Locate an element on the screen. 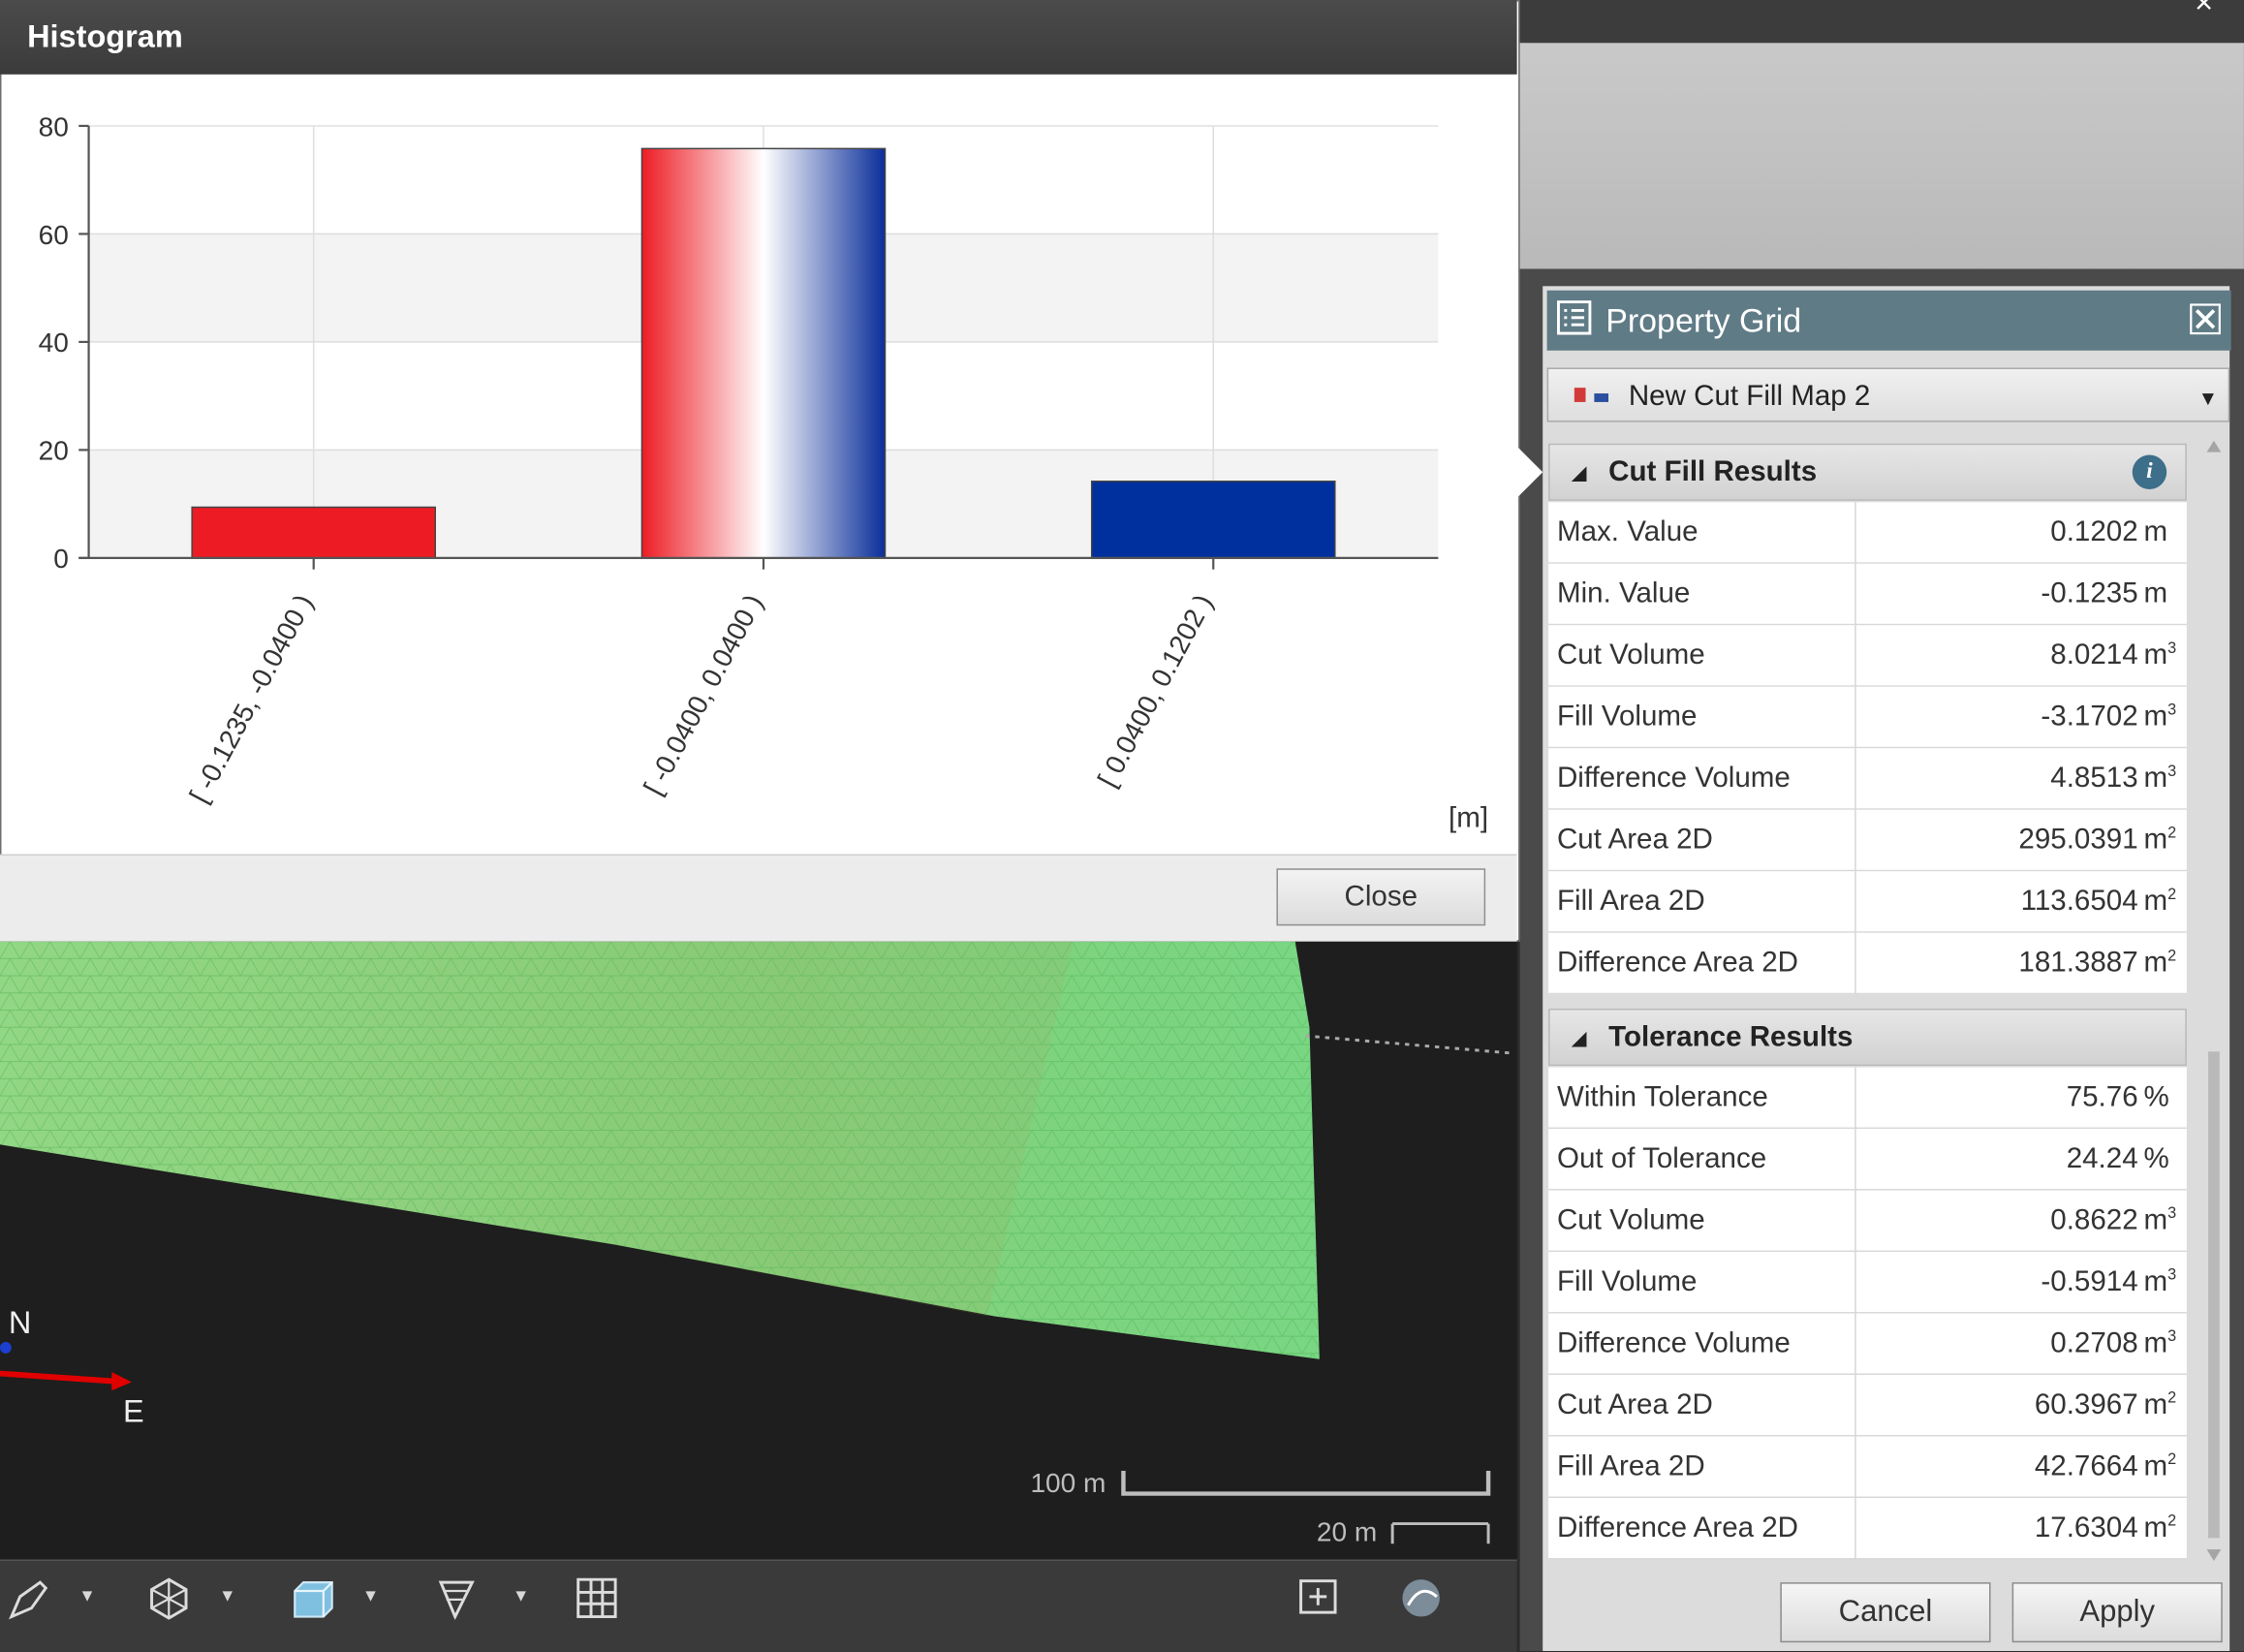  property-row: Fill Area 2D 42.7664 m2 is located at coordinates (1867, 1467).